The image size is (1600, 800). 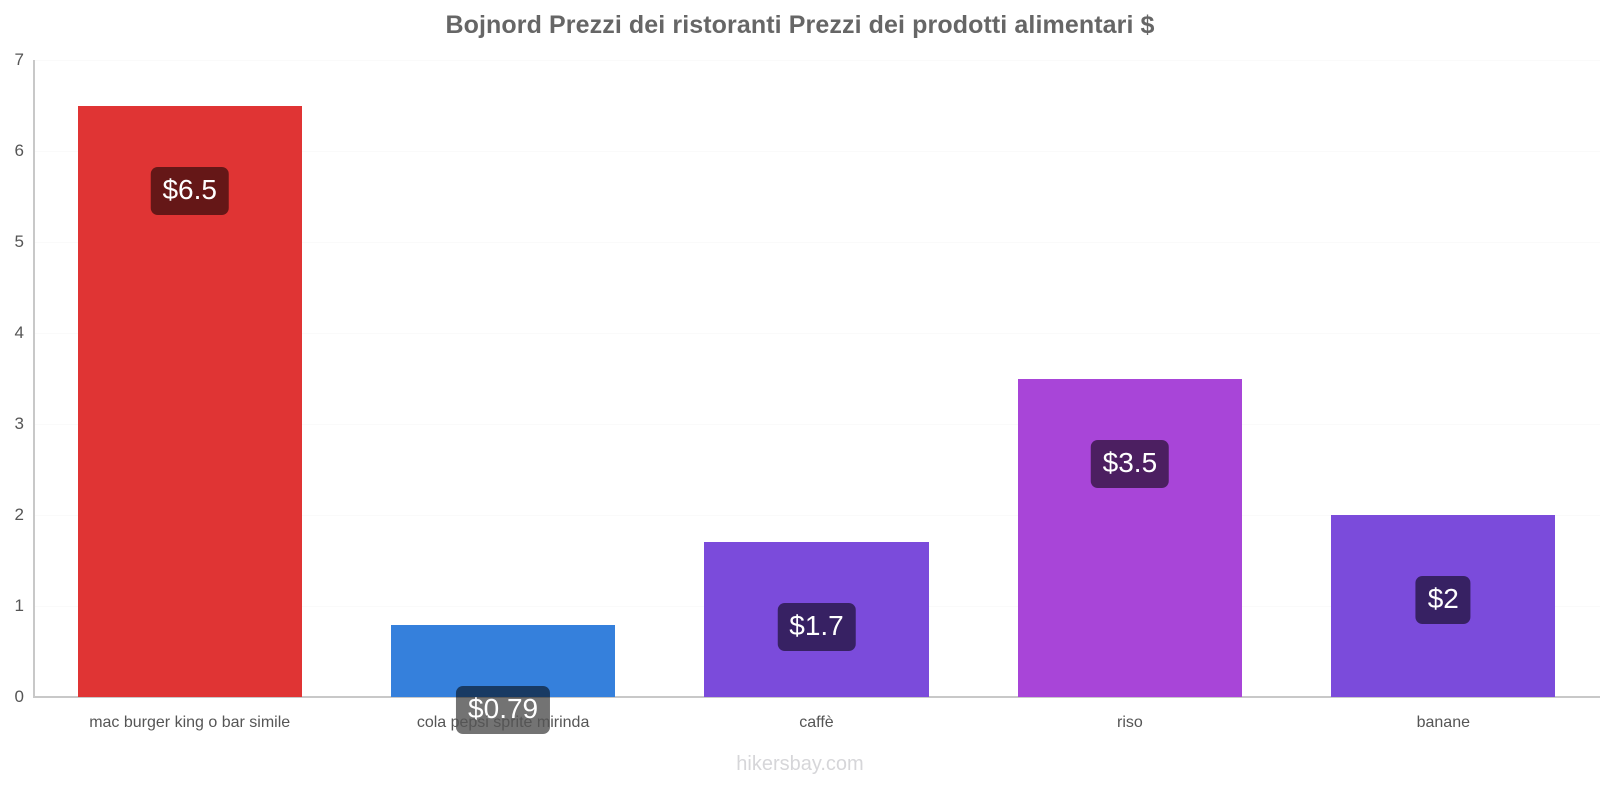 What do you see at coordinates (19, 332) in the screenshot?
I see `y-axis-tick-label: 4` at bounding box center [19, 332].